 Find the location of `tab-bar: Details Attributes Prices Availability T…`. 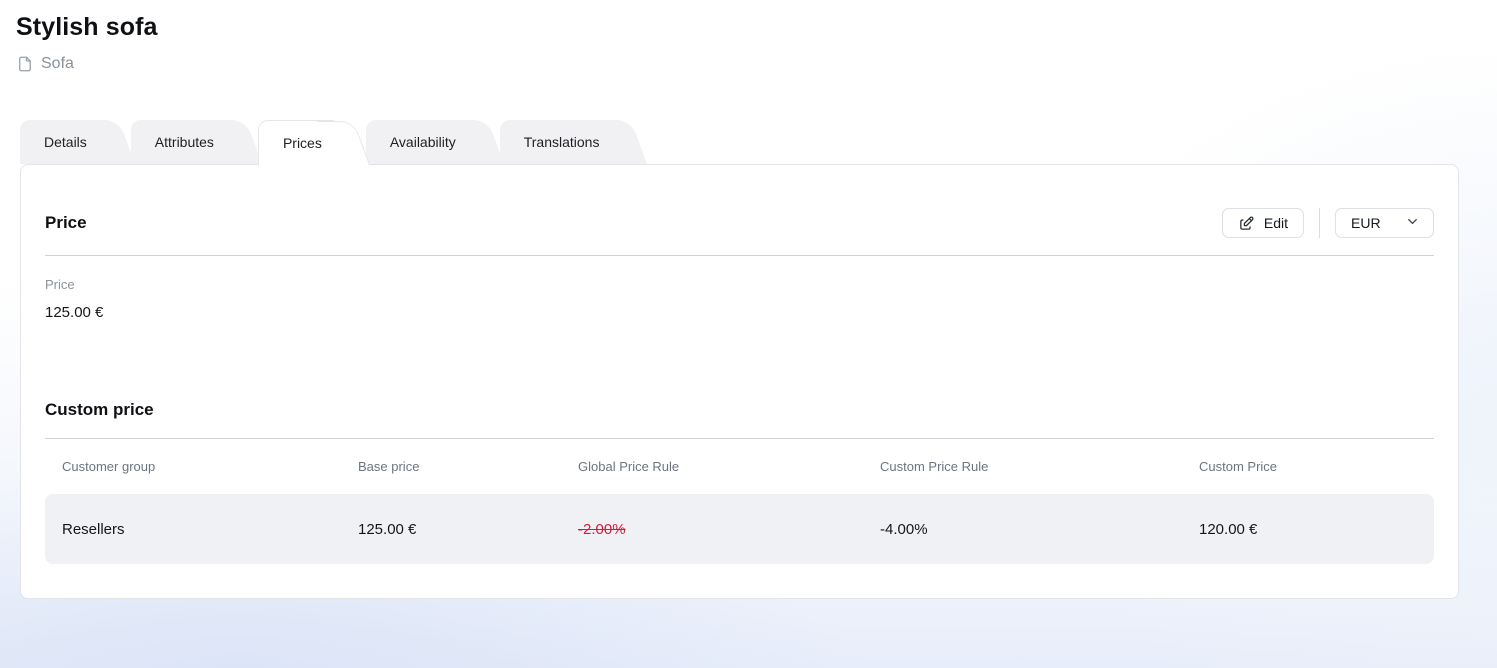

tab-bar: Details Attributes Prices Availability T… is located at coordinates (758, 142).